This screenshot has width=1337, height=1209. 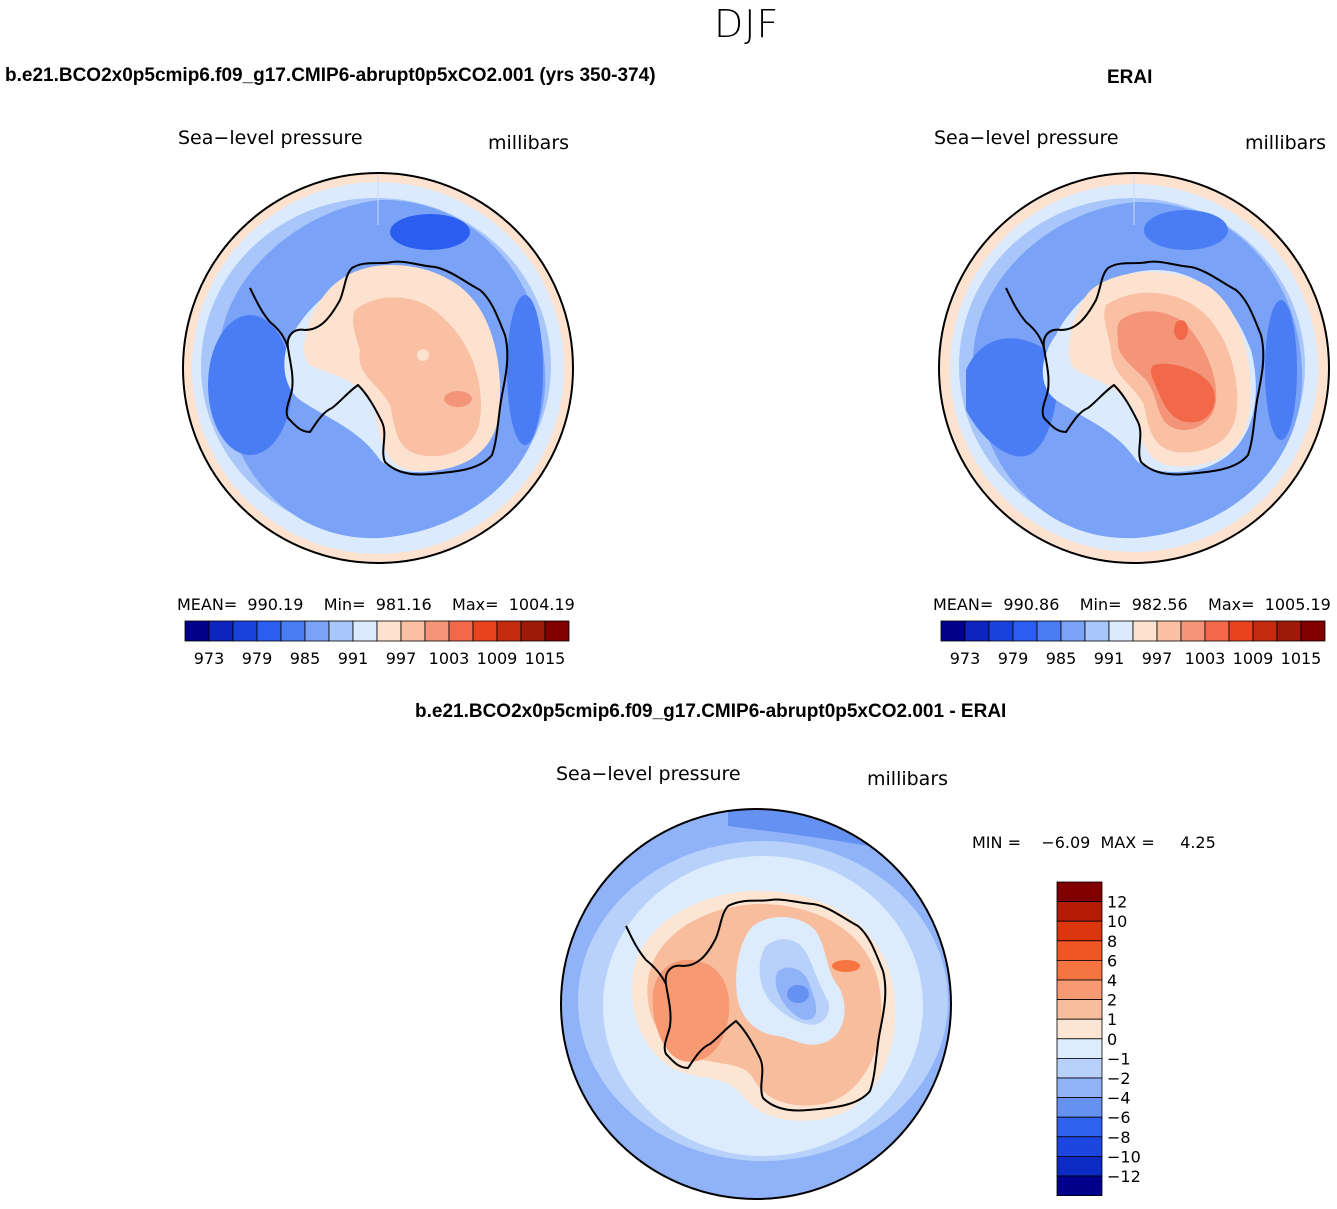 What do you see at coordinates (1253, 658) in the screenshot?
I see `obs-colorbar-label: 1009` at bounding box center [1253, 658].